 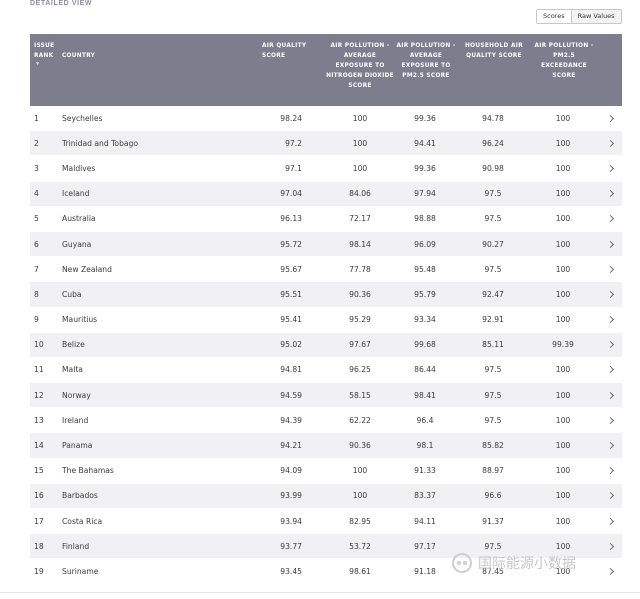 What do you see at coordinates (77, 244) in the screenshot?
I see `cell-country: Guyana` at bounding box center [77, 244].